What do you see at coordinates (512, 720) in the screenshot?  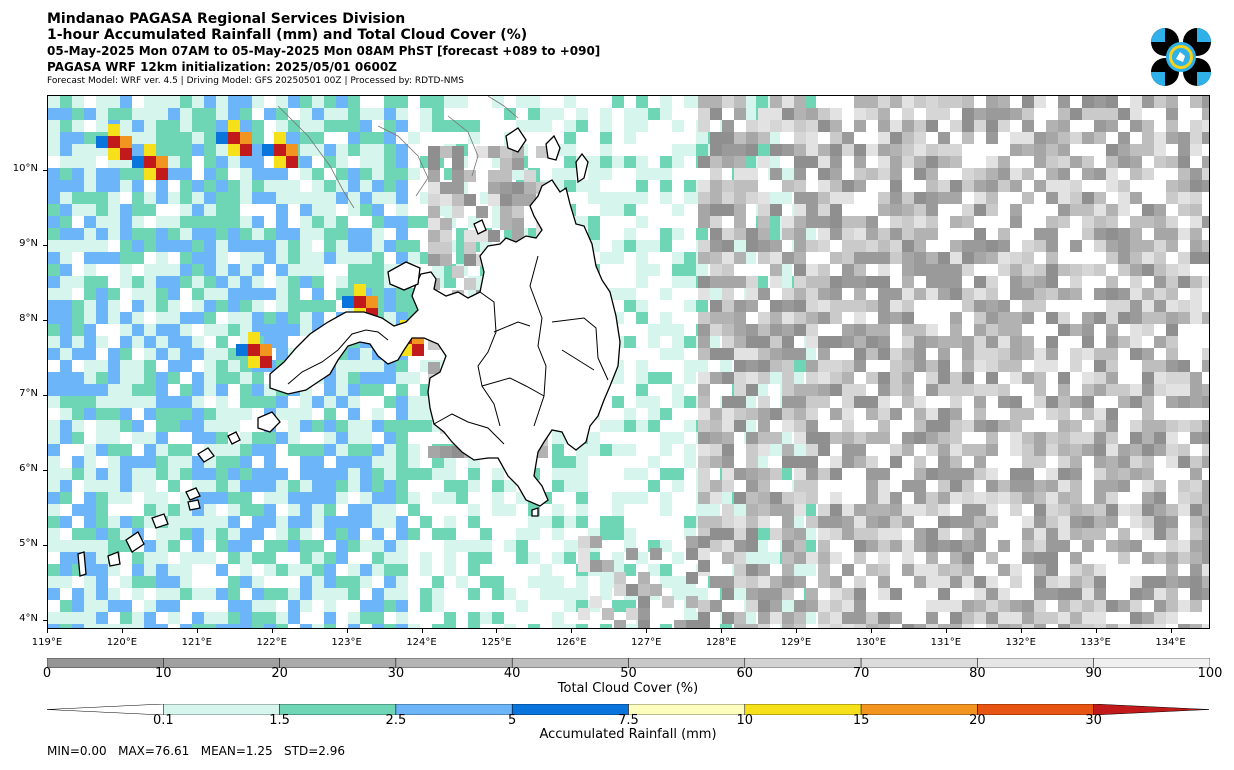 I see `rain-tick-label: 5` at bounding box center [512, 720].